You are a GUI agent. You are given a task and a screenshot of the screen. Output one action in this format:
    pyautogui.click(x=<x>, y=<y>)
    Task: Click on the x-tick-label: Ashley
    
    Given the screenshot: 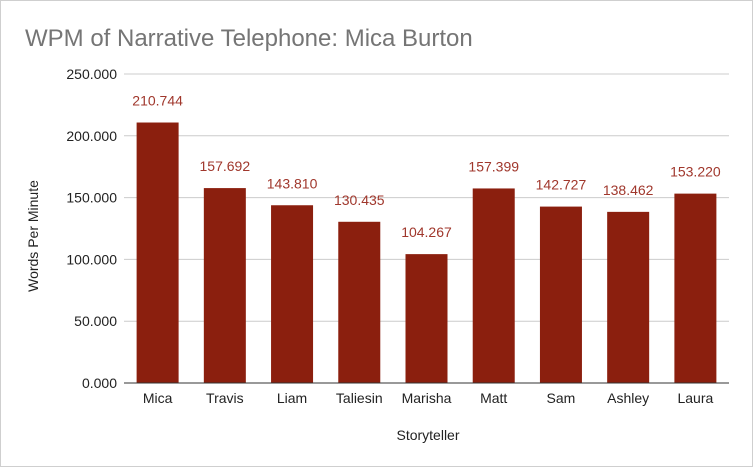 What is the action you would take?
    pyautogui.click(x=628, y=398)
    